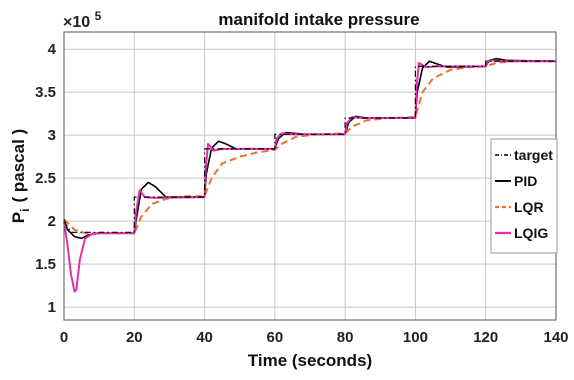 This screenshot has width=574, height=380. I want to click on y-tick-label: 2.5, so click(45, 178).